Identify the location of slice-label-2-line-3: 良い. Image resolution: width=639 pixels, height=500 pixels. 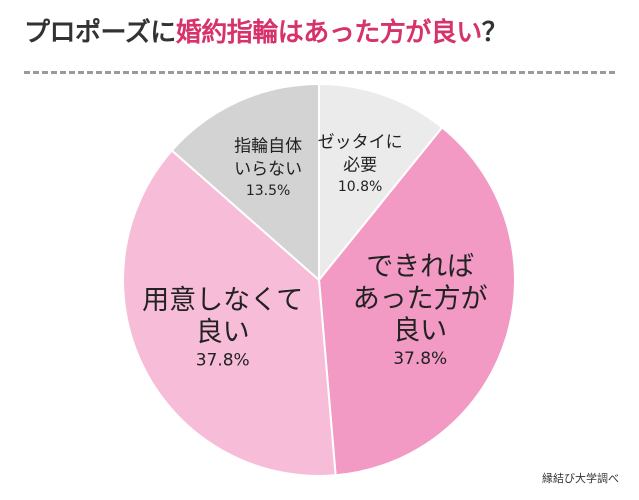
(420, 331).